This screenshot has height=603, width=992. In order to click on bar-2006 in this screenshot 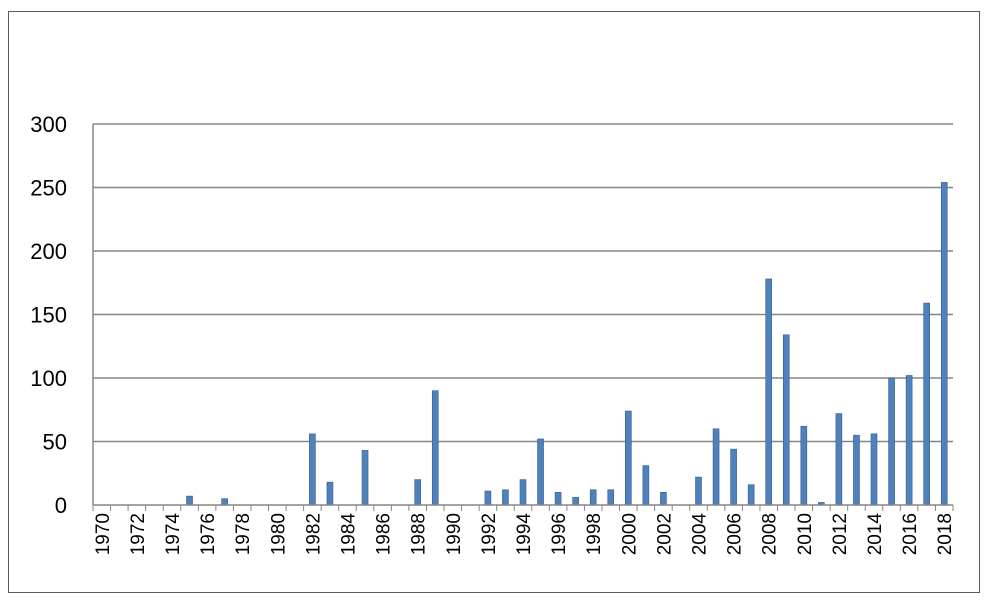, I will do `click(733, 477)`.